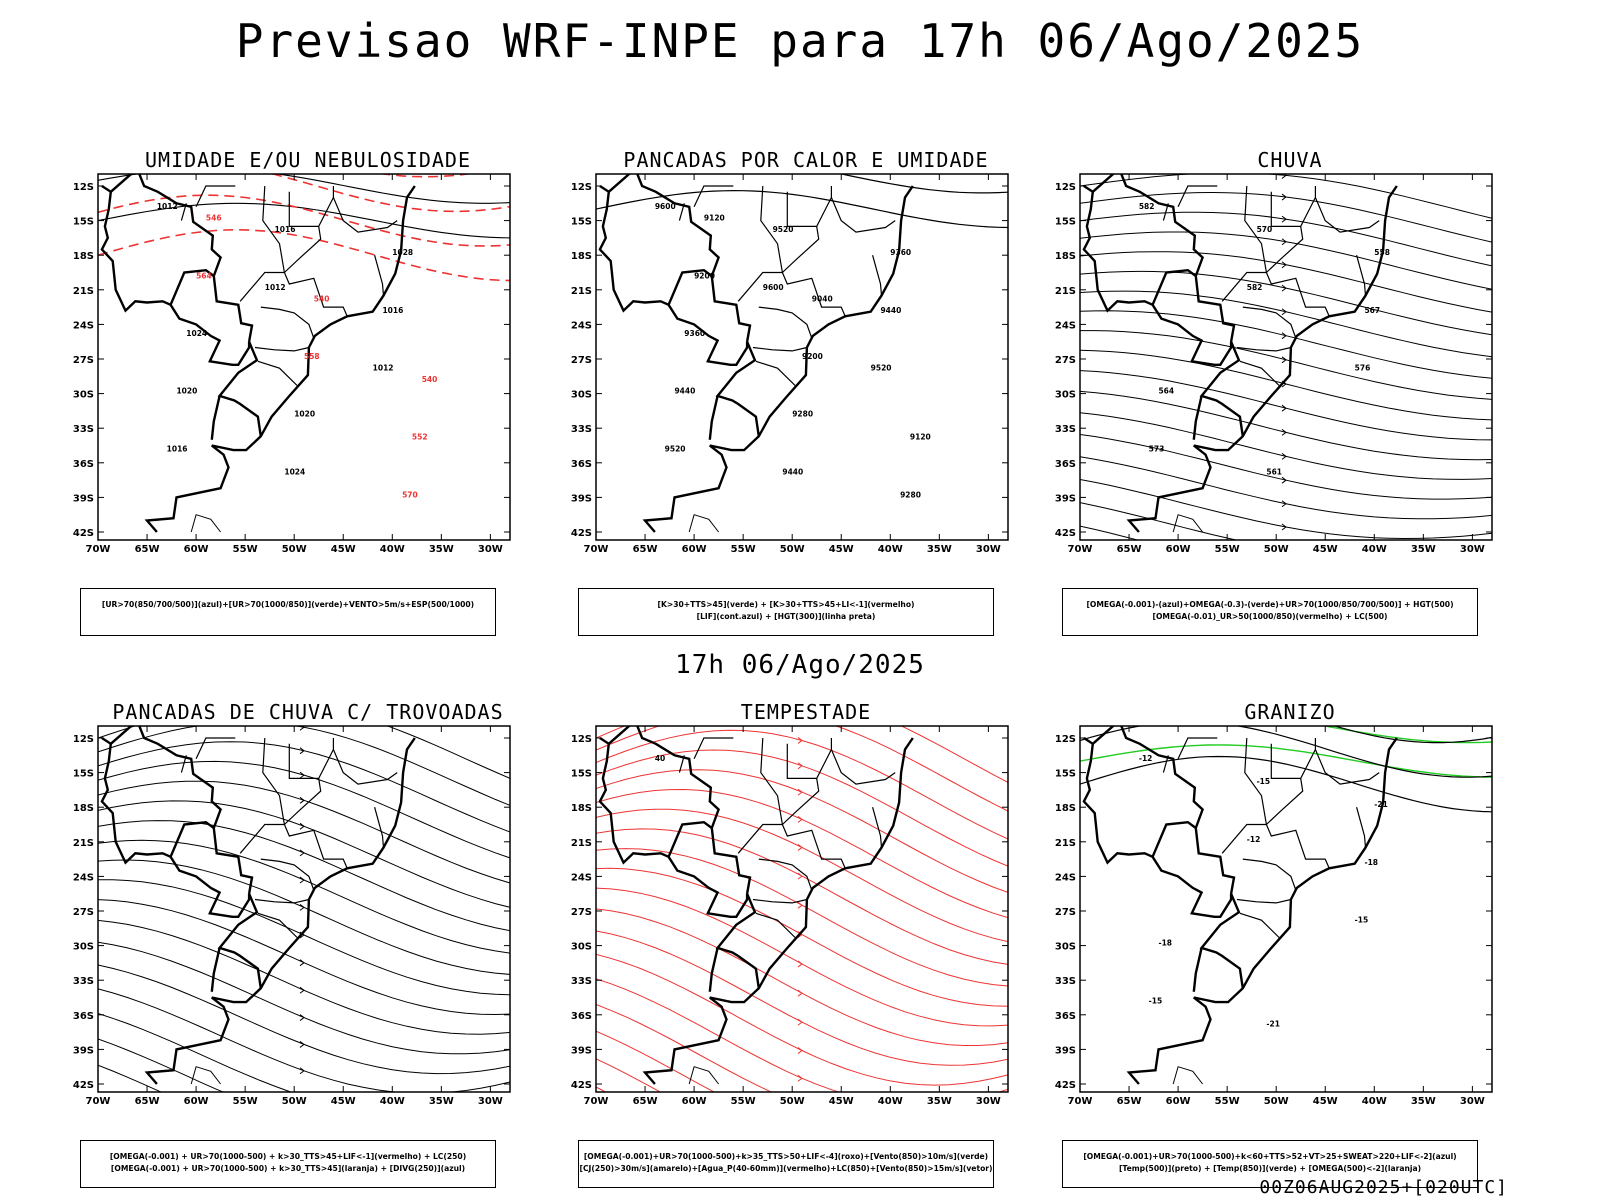 The height and width of the screenshot is (1200, 1600). I want to click on lat-tick-label: 36S, so click(83, 1016).